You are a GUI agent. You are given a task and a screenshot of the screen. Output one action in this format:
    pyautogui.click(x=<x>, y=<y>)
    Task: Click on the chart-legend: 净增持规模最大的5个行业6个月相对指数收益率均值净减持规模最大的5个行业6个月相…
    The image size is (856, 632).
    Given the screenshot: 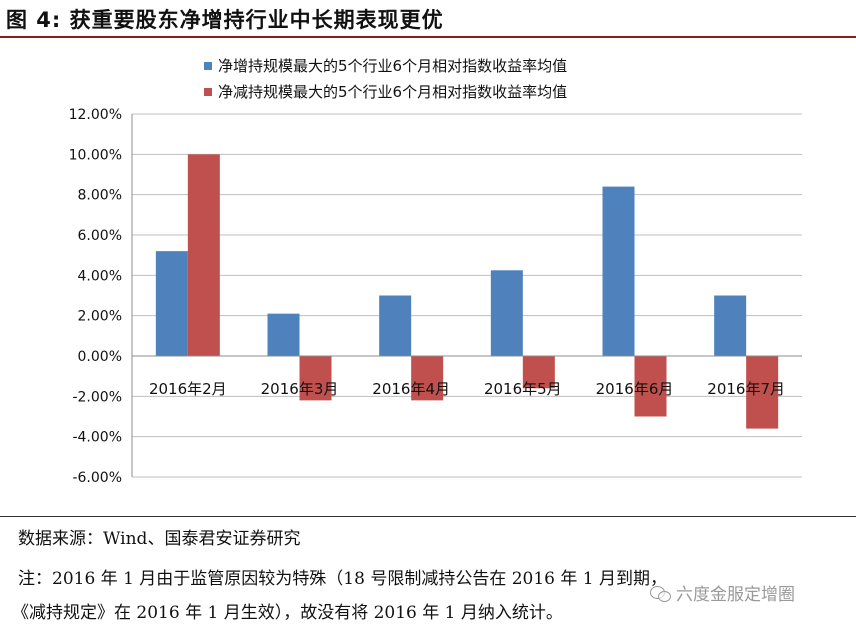 What is the action you would take?
    pyautogui.click(x=385, y=79)
    